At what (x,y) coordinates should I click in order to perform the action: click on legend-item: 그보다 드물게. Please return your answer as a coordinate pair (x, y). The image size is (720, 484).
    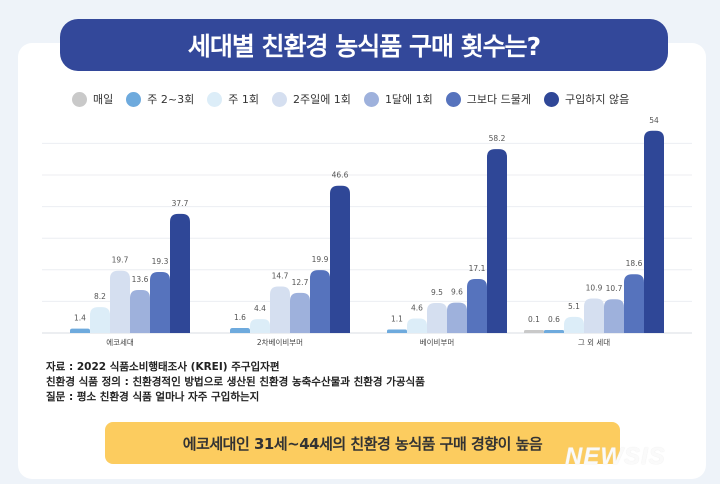
    Looking at the image, I should click on (488, 99).